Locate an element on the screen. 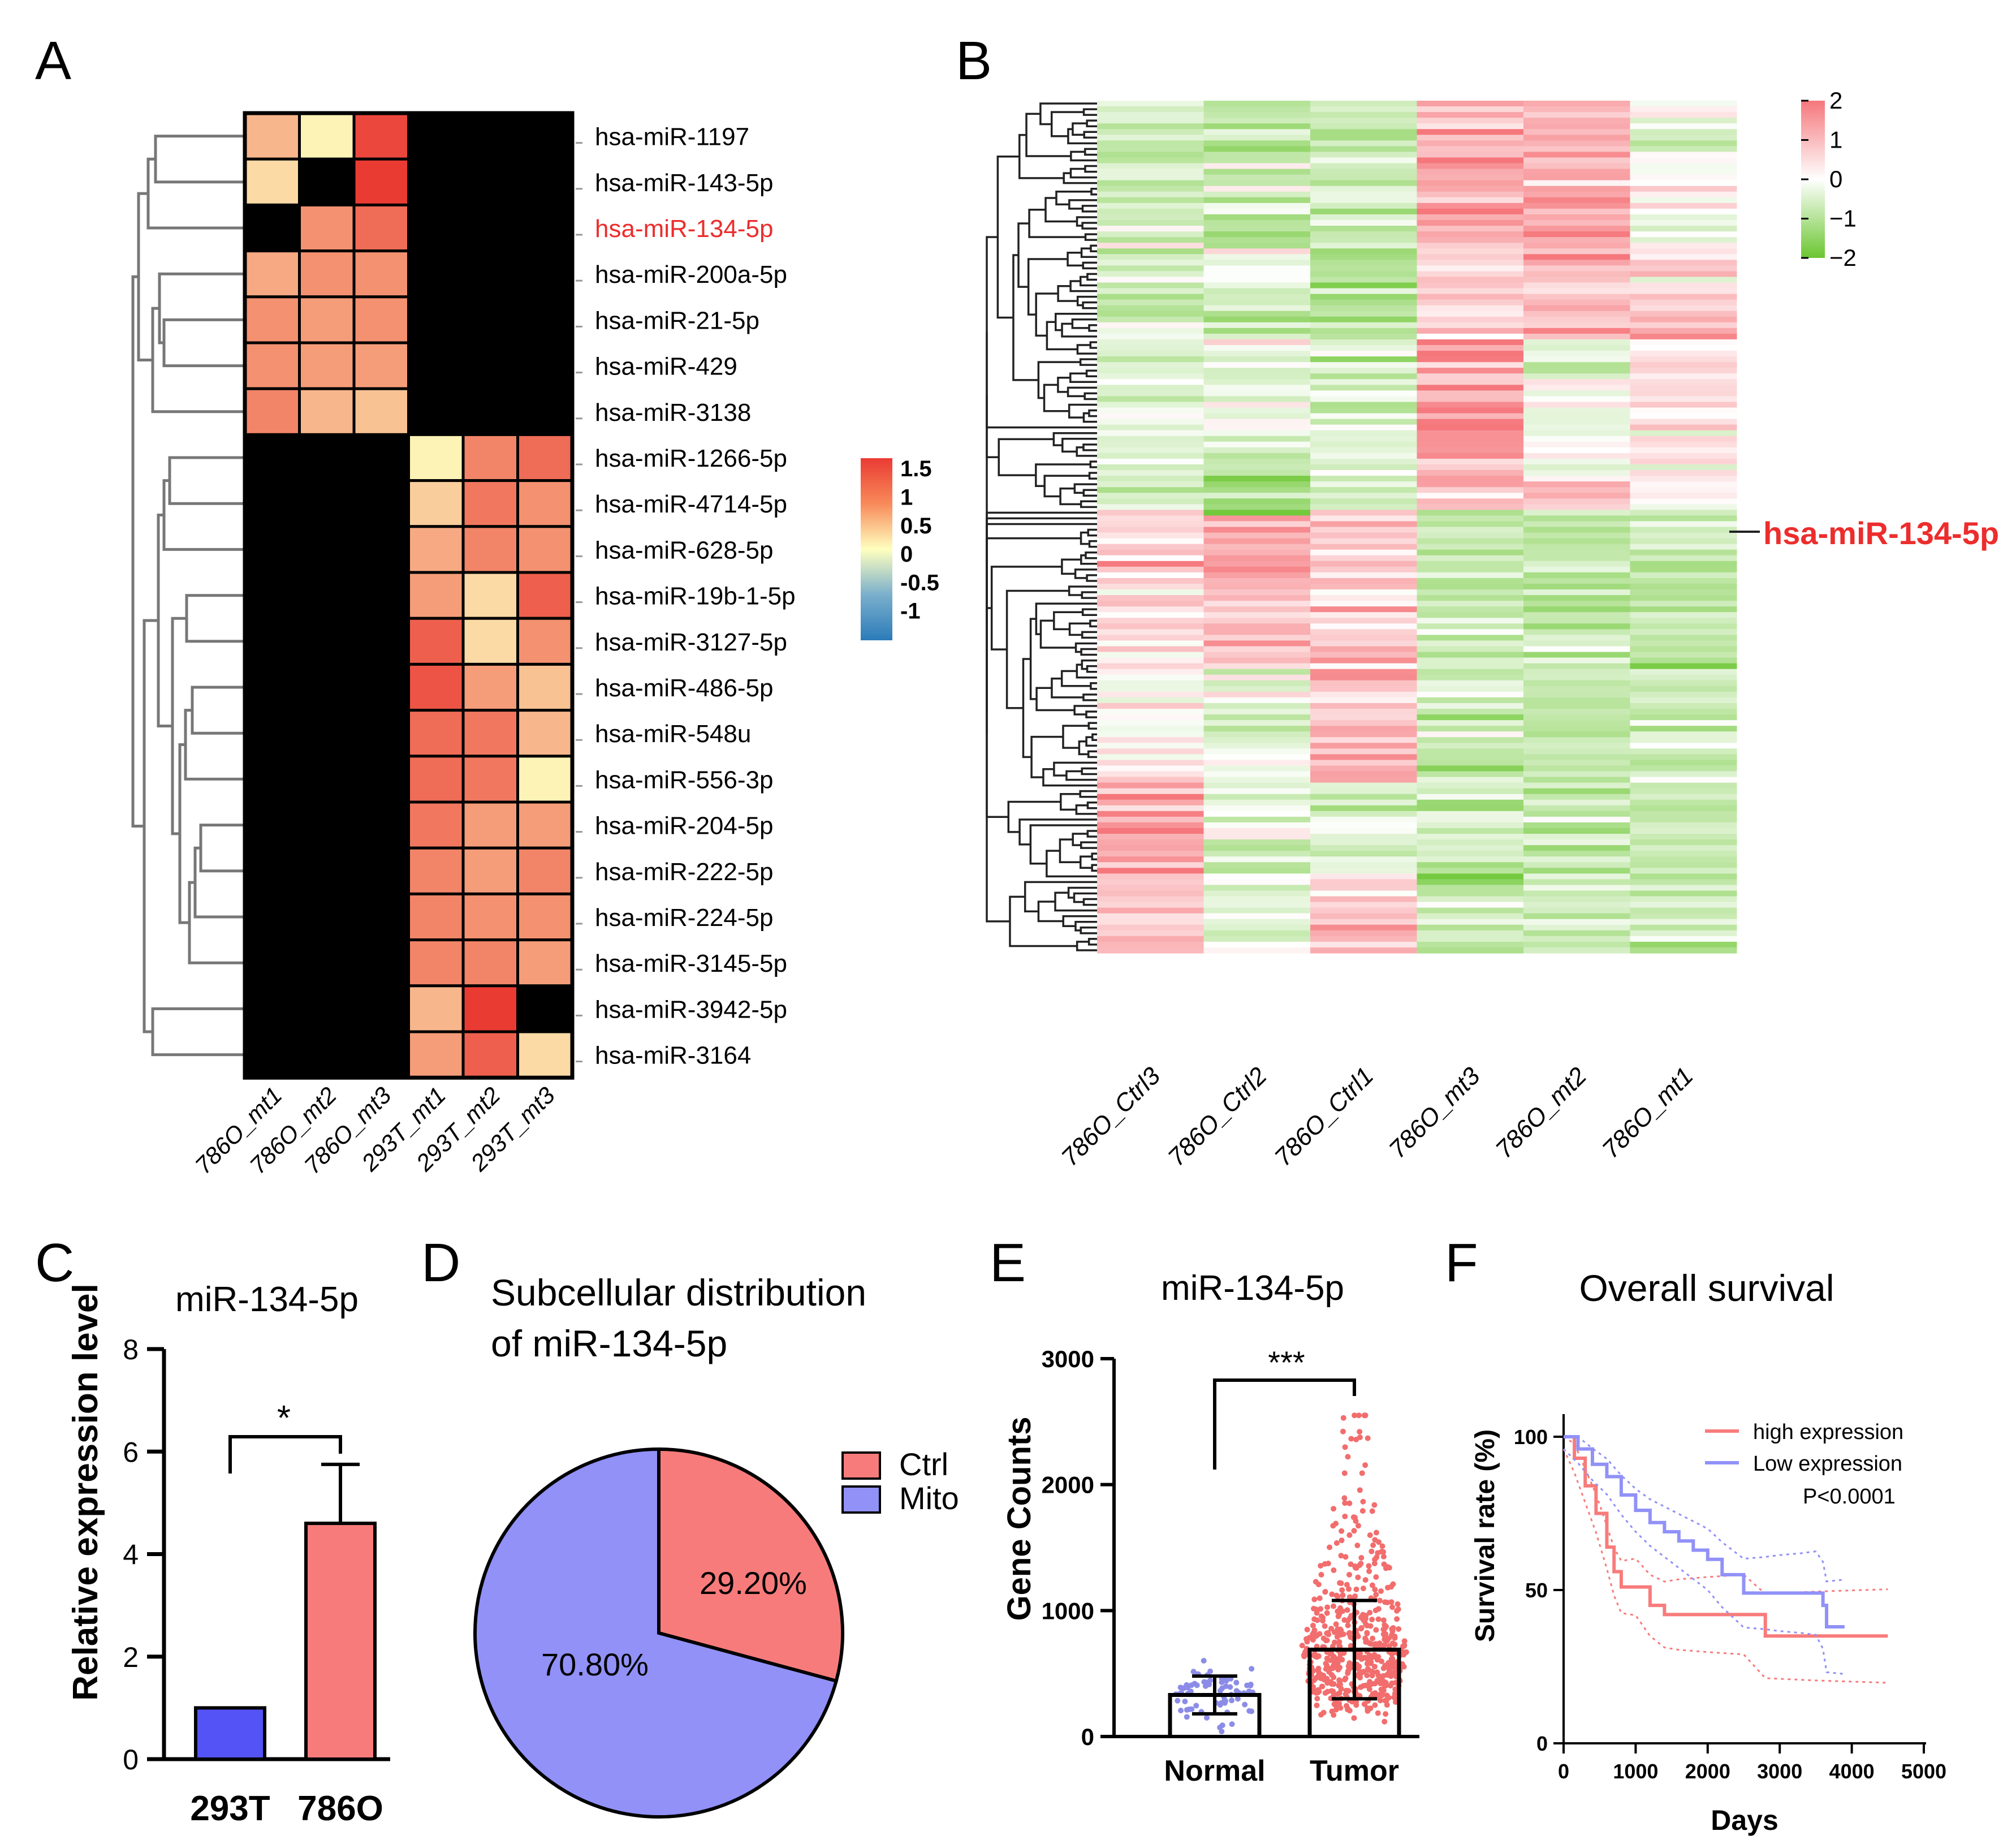 Image resolution: width=2016 pixels, height=1844 pixels. f-y-tick-label: 0 is located at coordinates (1542, 1743).